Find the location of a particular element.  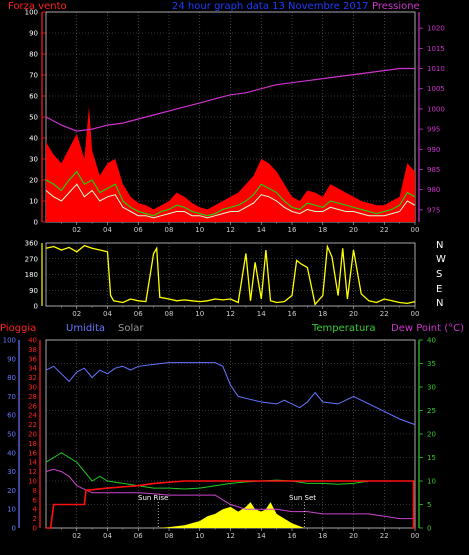

x-tick-label-2-7: 16 is located at coordinates (292, 536).